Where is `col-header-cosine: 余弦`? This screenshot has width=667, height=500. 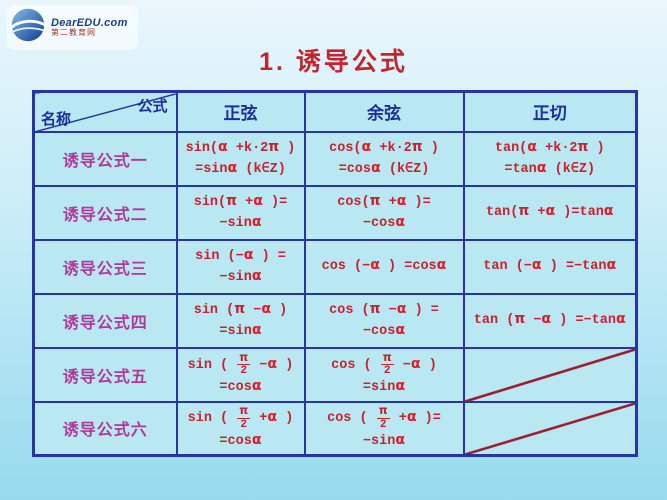
col-header-cosine: 余弦 is located at coordinates (384, 111).